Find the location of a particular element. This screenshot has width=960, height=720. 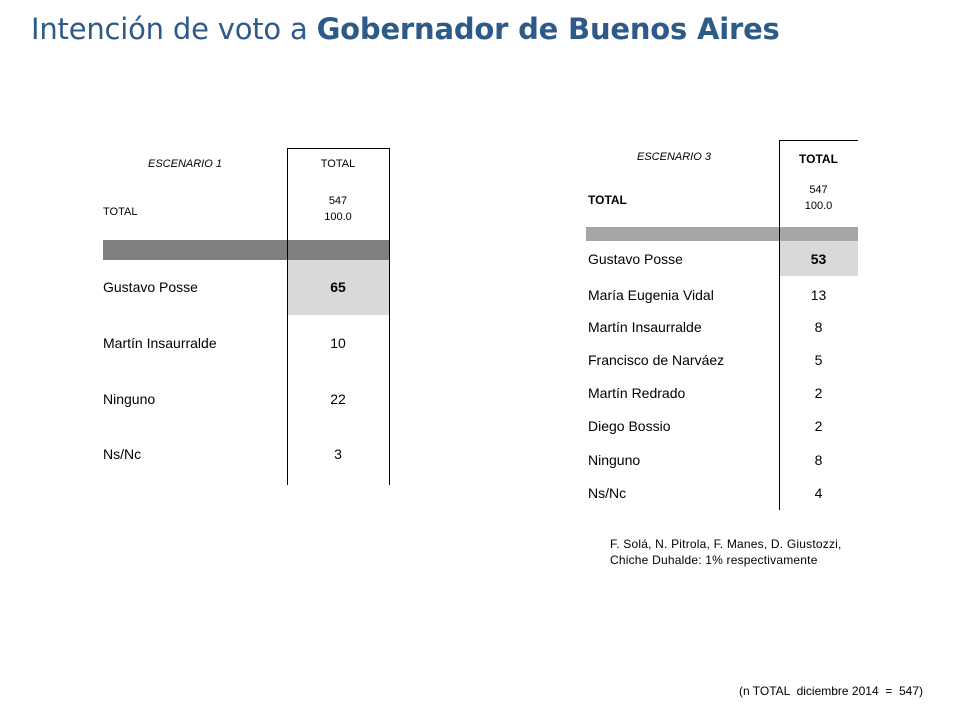

scenario-3-row-label: Diego Bossio is located at coordinates (629, 426).